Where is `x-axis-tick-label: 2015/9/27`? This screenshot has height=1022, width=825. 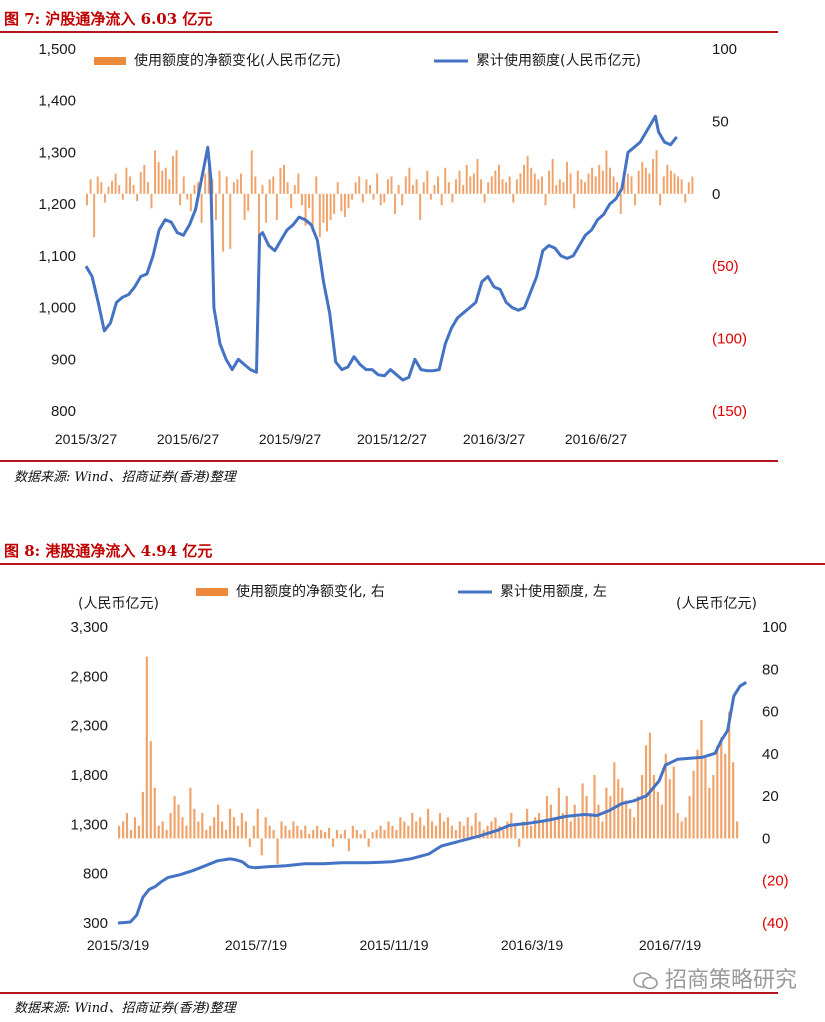
x-axis-tick-label: 2015/9/27 is located at coordinates (290, 439).